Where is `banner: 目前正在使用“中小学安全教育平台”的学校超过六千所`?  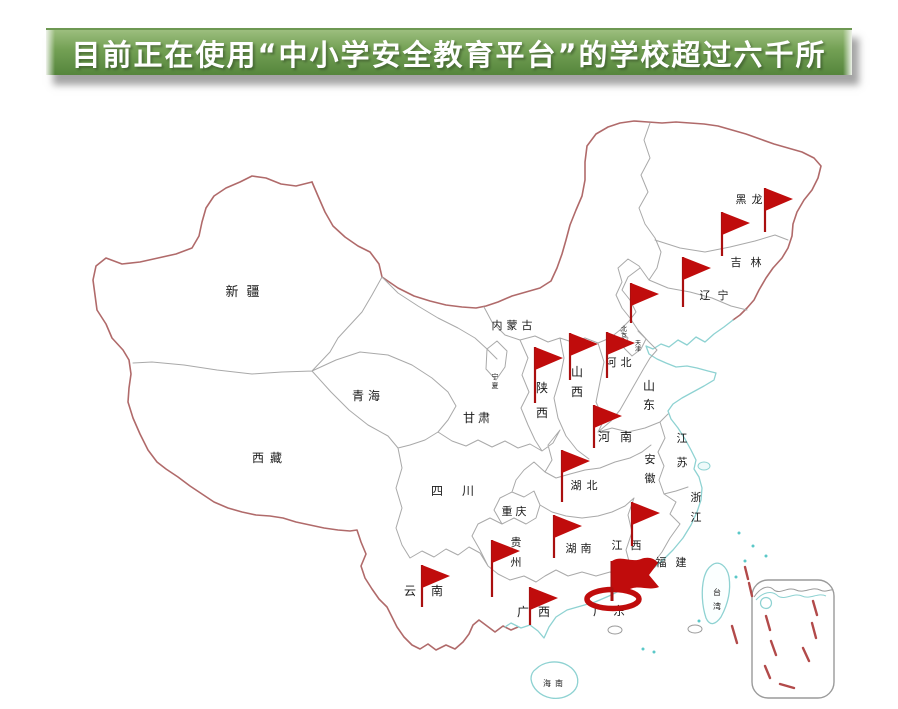 banner: 目前正在使用“中小学安全教育平台”的学校超过六千所 is located at coordinates (449, 51).